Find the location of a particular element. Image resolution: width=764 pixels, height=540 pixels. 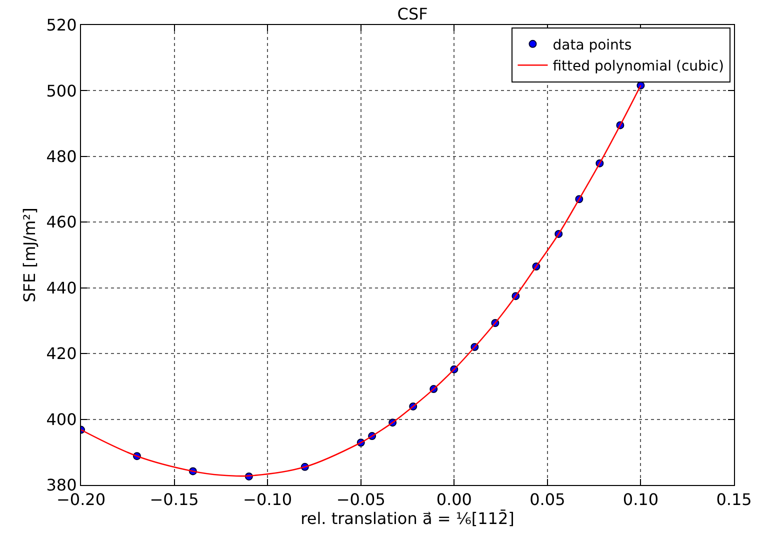

x-tick-label: −0.15 is located at coordinates (174, 500).